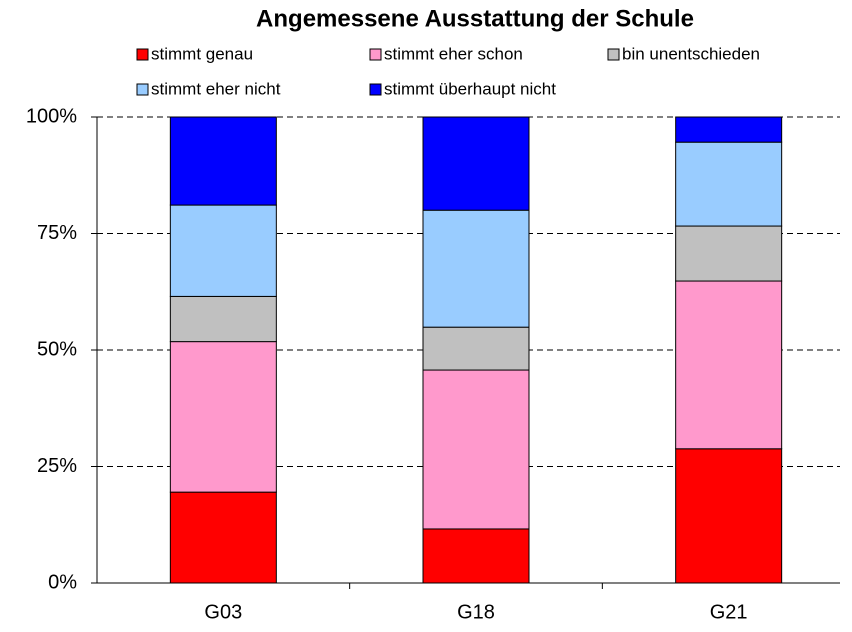  I want to click on y-tick-label: 25%, so click(57, 466).